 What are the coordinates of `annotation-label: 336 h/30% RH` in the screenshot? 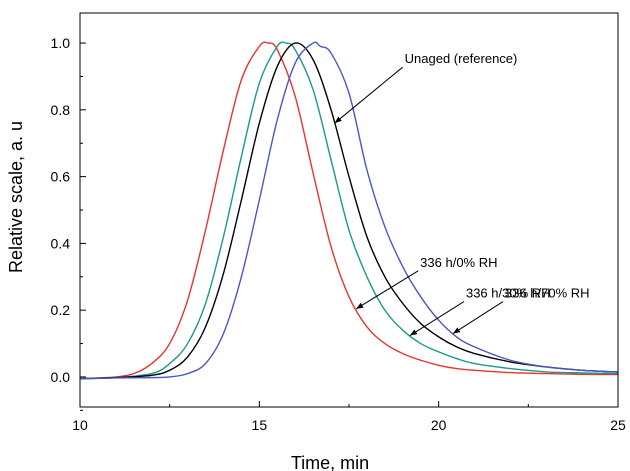 It's located at (508, 293).